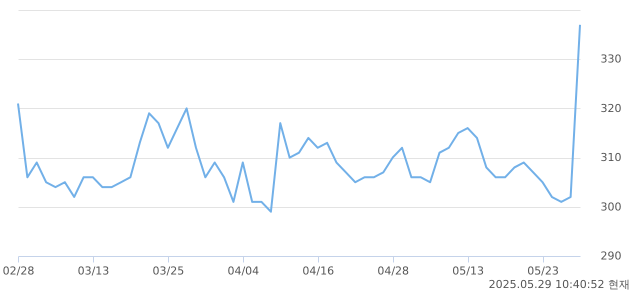  Describe the element at coordinates (243, 271) in the screenshot. I see `x-tick-label: 04/04` at that location.